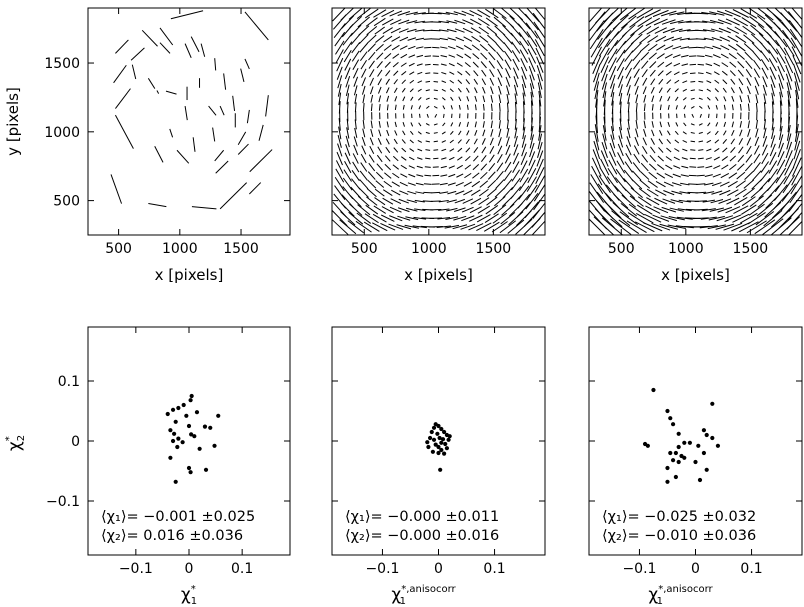 The height and width of the screenshot is (607, 804). Describe the element at coordinates (679, 536) in the screenshot. I see `mean-annotation: ⟨χ₂⟩= −0.010 ±0.036` at that location.